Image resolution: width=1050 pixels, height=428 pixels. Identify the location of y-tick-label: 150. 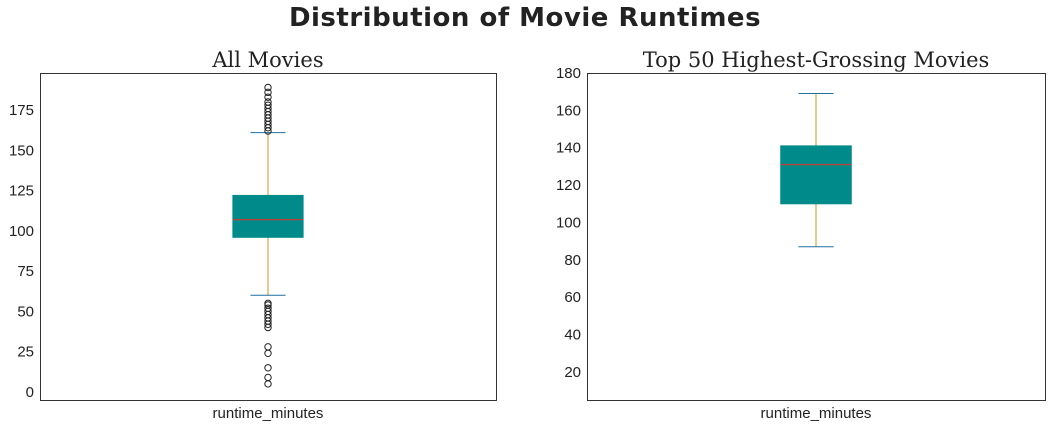
(21, 150).